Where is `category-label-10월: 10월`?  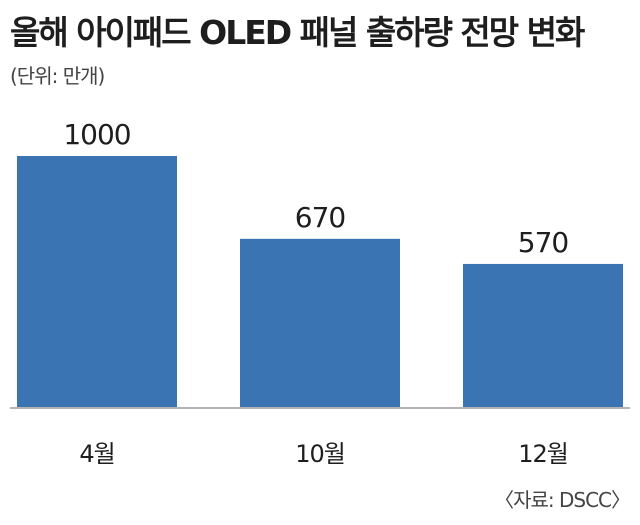 category-label-10월: 10월 is located at coordinates (320, 454).